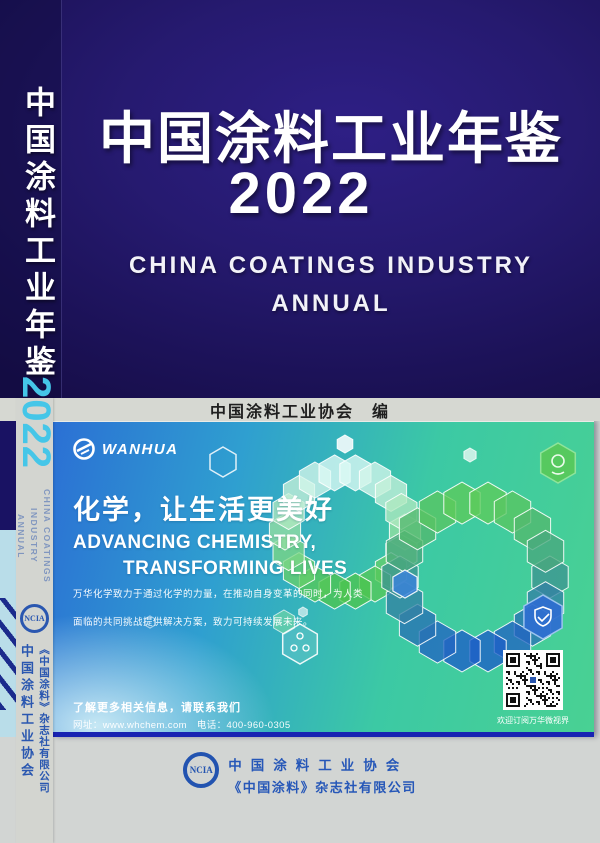  I want to click on spine-association-name: 中国涂料工业协会, so click(26, 712).